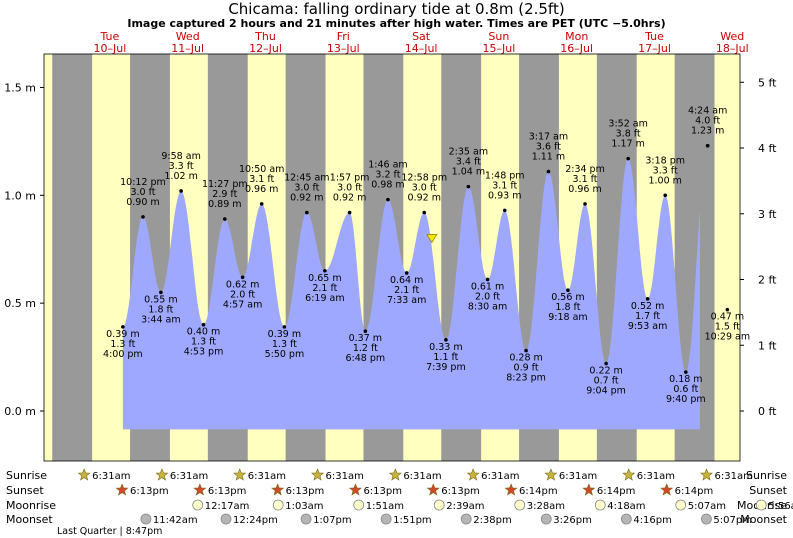  What do you see at coordinates (424, 188) in the screenshot?
I see `high-tide-ft: 3.0 ft` at bounding box center [424, 188].